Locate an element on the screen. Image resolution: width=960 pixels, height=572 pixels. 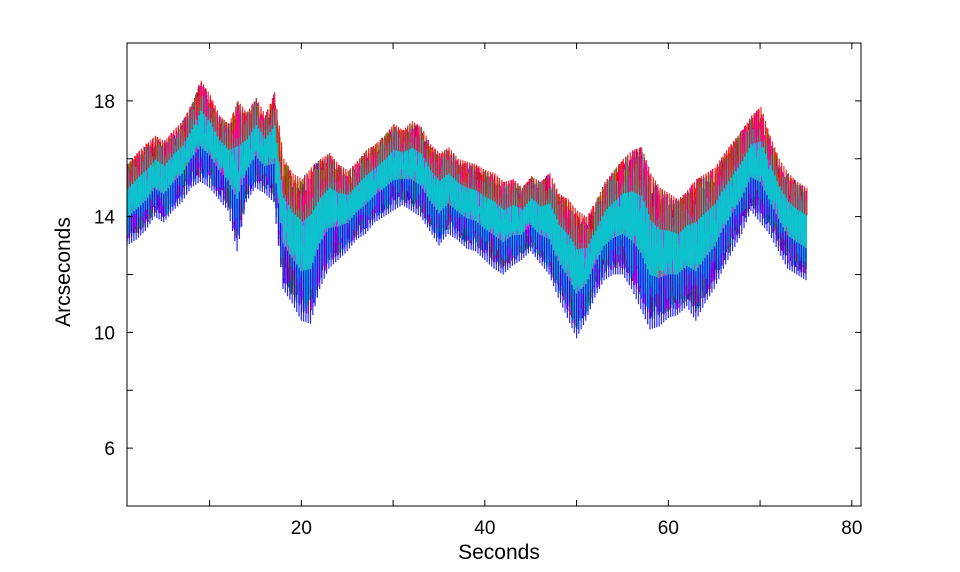
y-tick-label: 14 is located at coordinates (105, 218).